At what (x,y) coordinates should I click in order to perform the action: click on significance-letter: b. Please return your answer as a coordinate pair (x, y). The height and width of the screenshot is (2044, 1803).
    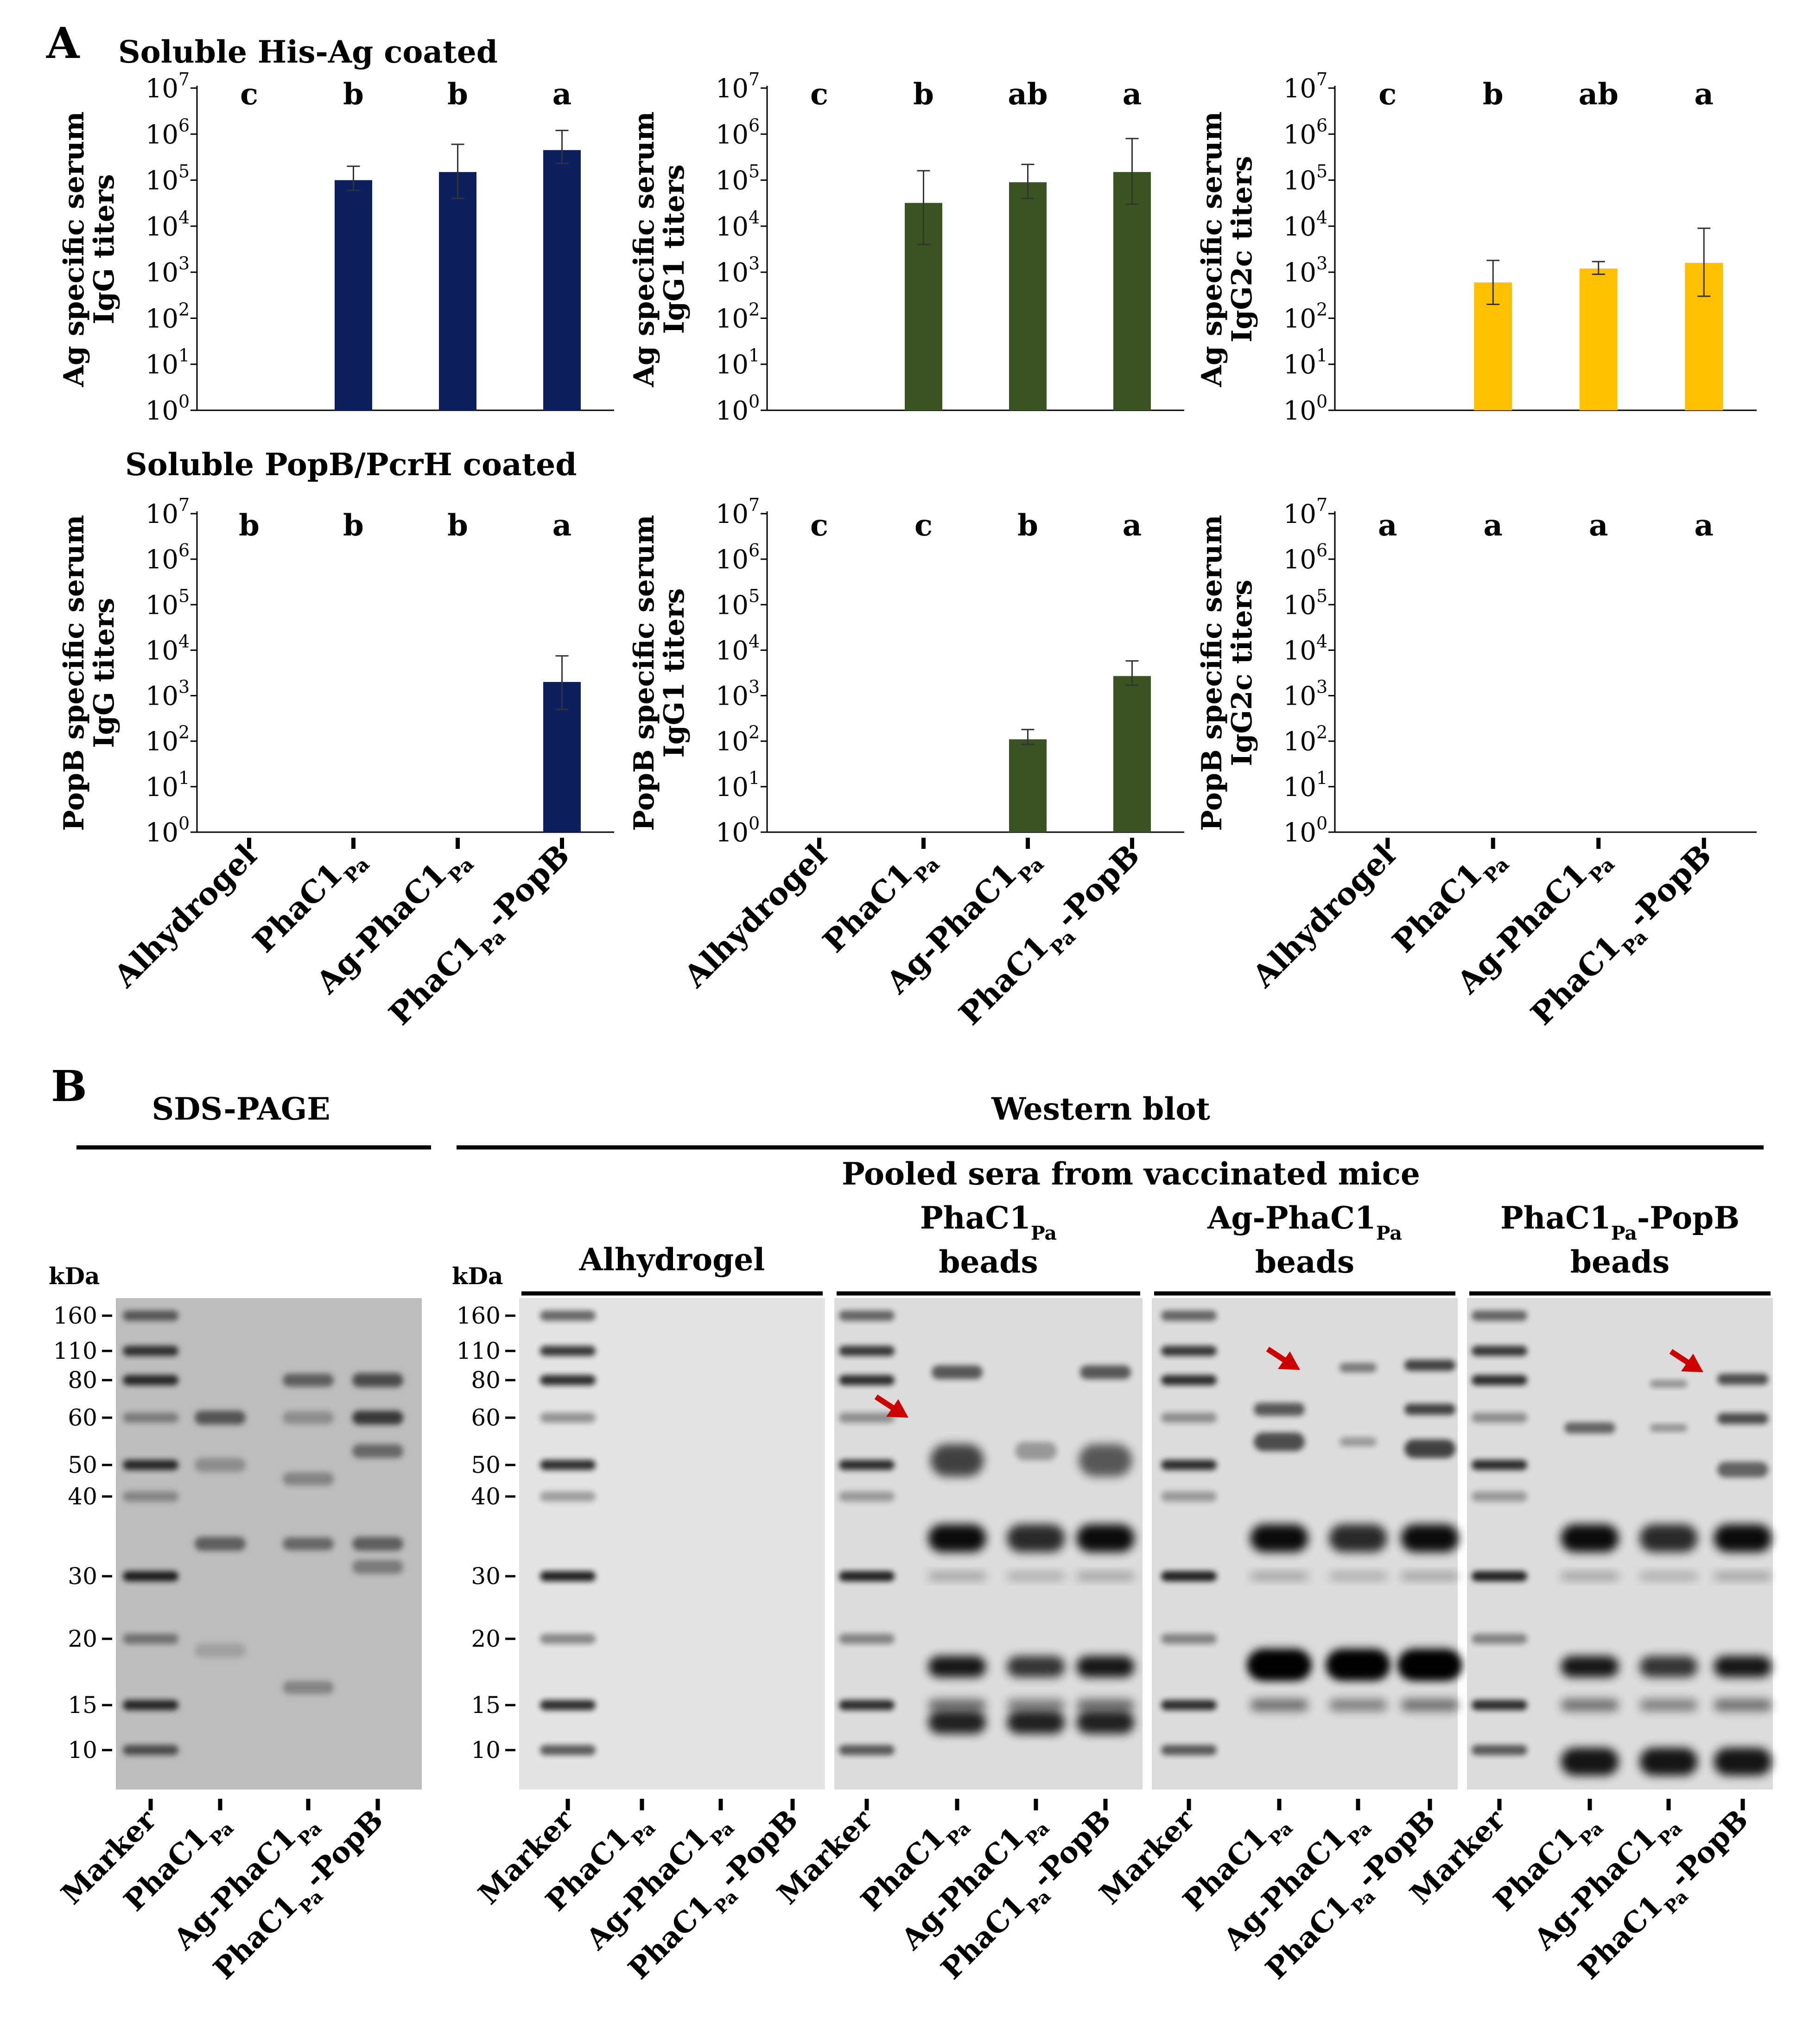
    Looking at the image, I should click on (923, 94).